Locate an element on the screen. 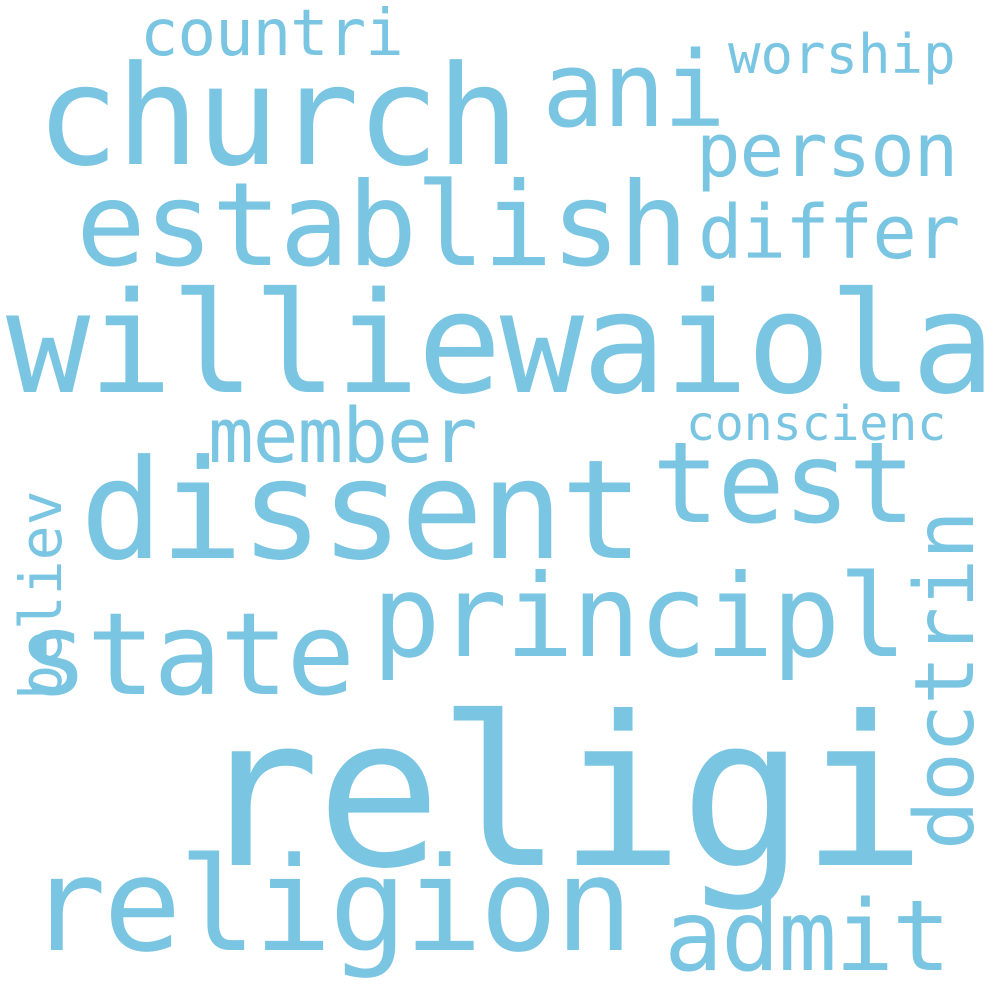 This screenshot has height=1000, width=1000. word-member: member is located at coordinates (343, 435).